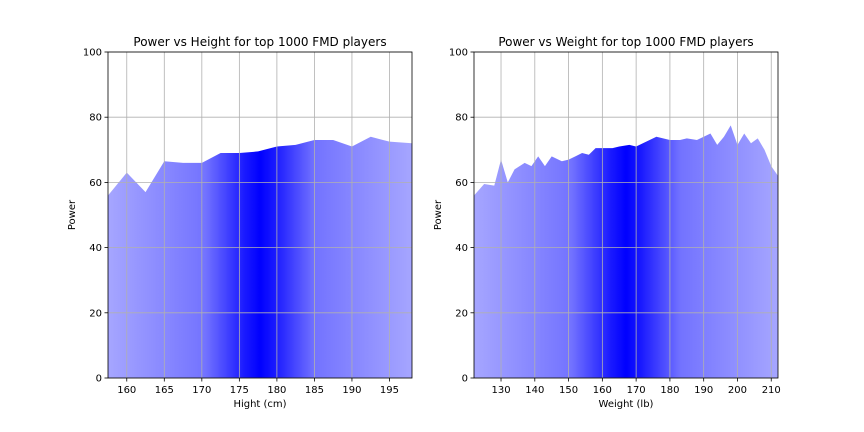 This screenshot has height=432, width=864. What do you see at coordinates (771, 390) in the screenshot?
I see `x-tick-label: 210` at bounding box center [771, 390].